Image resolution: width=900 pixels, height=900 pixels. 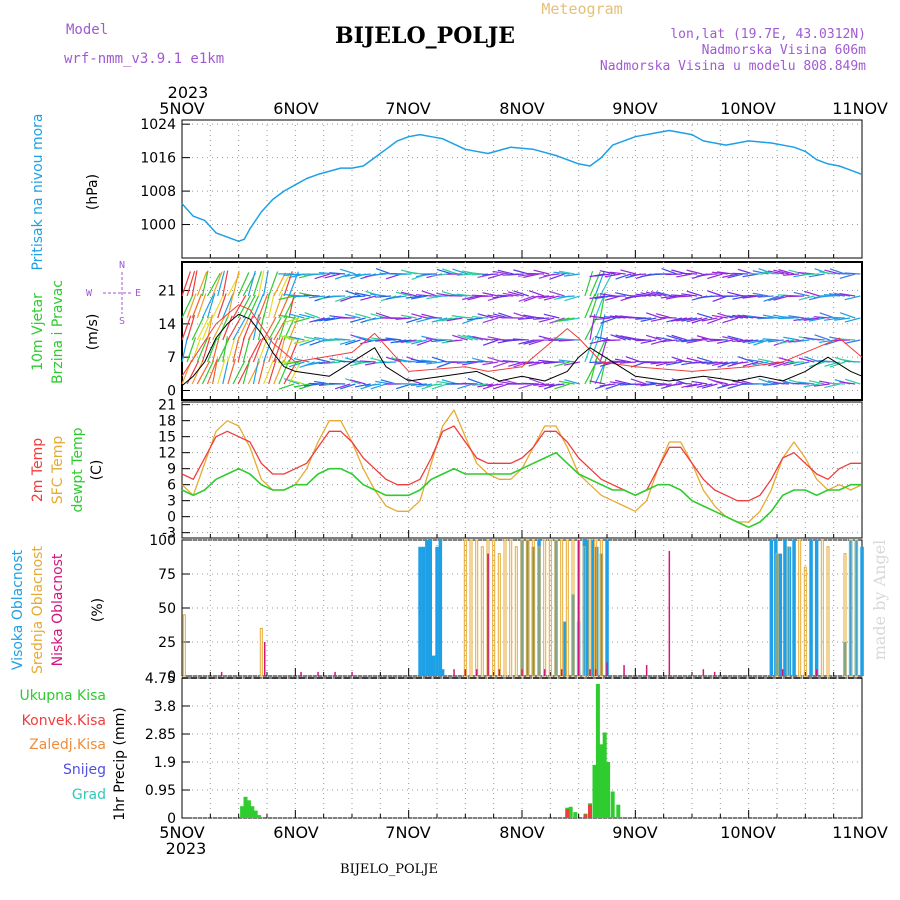 I want to click on lonlat-label: lon,lat (19.7E, 43.0312N), so click(x=768, y=34).